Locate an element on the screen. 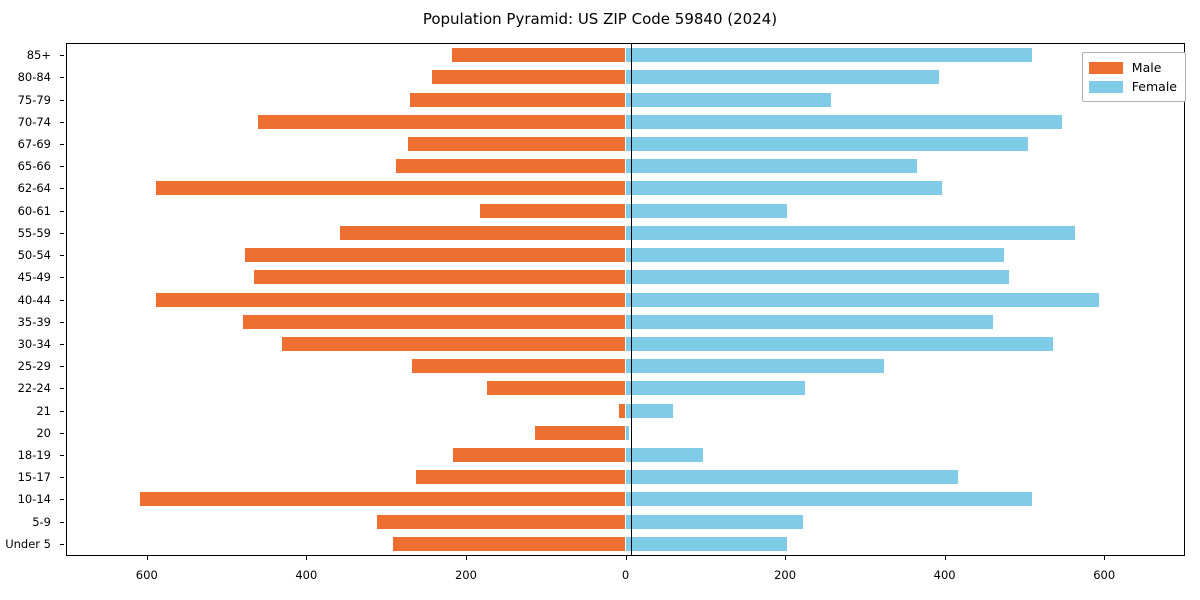  y-tick-label: Under 5 is located at coordinates (28, 543).